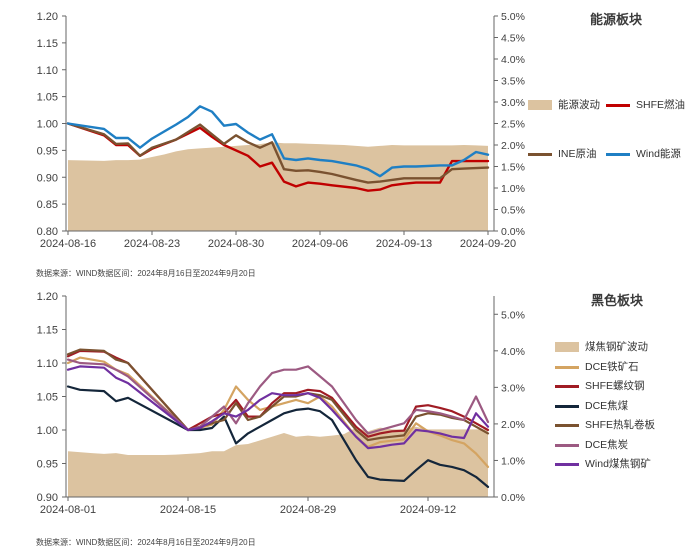 The image size is (692, 552). Describe the element at coordinates (513, 17) in the screenshot. I see `energy-y-right-label: 5.0%` at that location.